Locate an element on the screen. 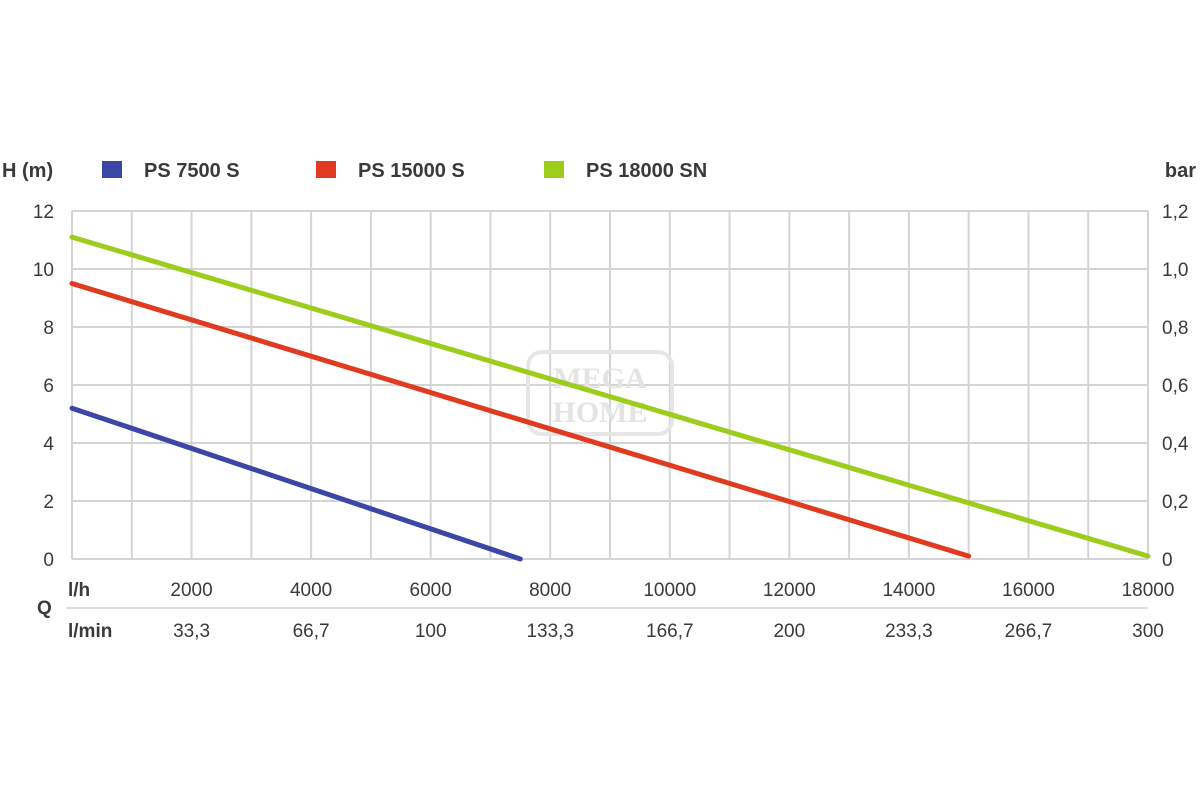 The width and height of the screenshot is (1200, 800). y-right-tick-label: 0 is located at coordinates (1167, 560).